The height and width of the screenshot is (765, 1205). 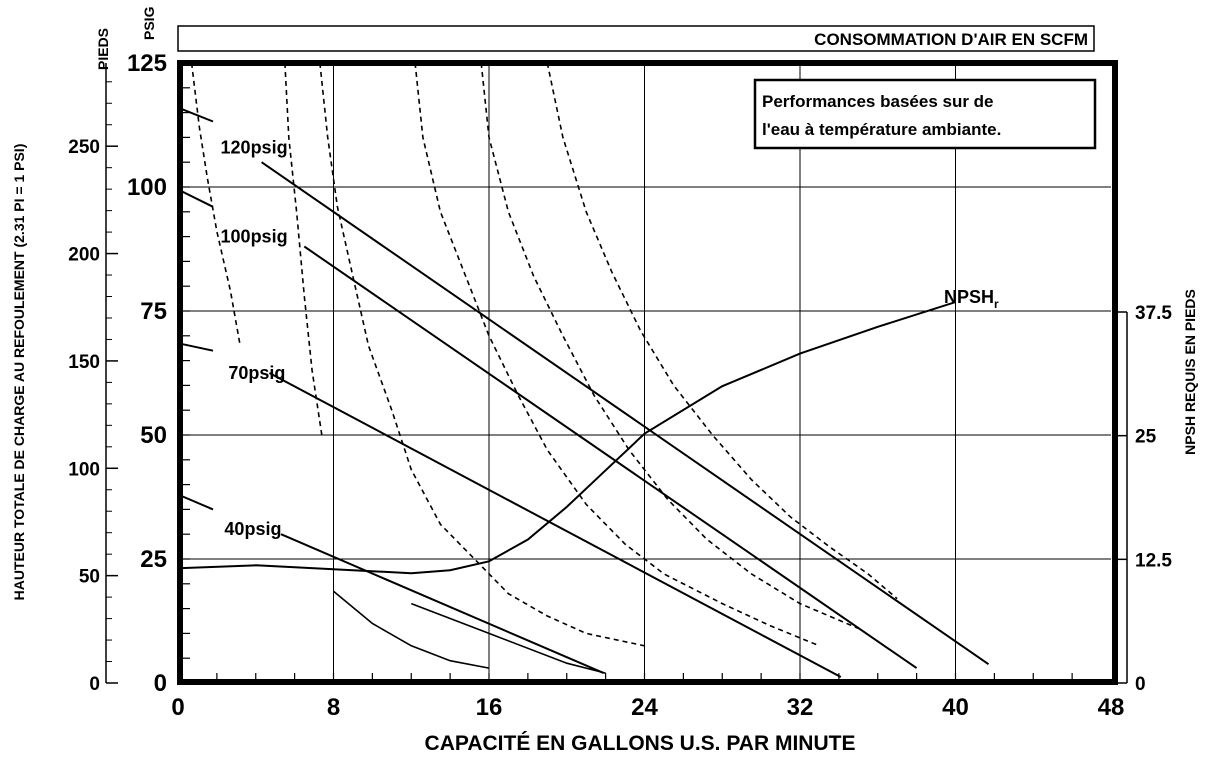 What do you see at coordinates (254, 237) in the screenshot?
I see `pressure-curve-label: 100psig` at bounding box center [254, 237].